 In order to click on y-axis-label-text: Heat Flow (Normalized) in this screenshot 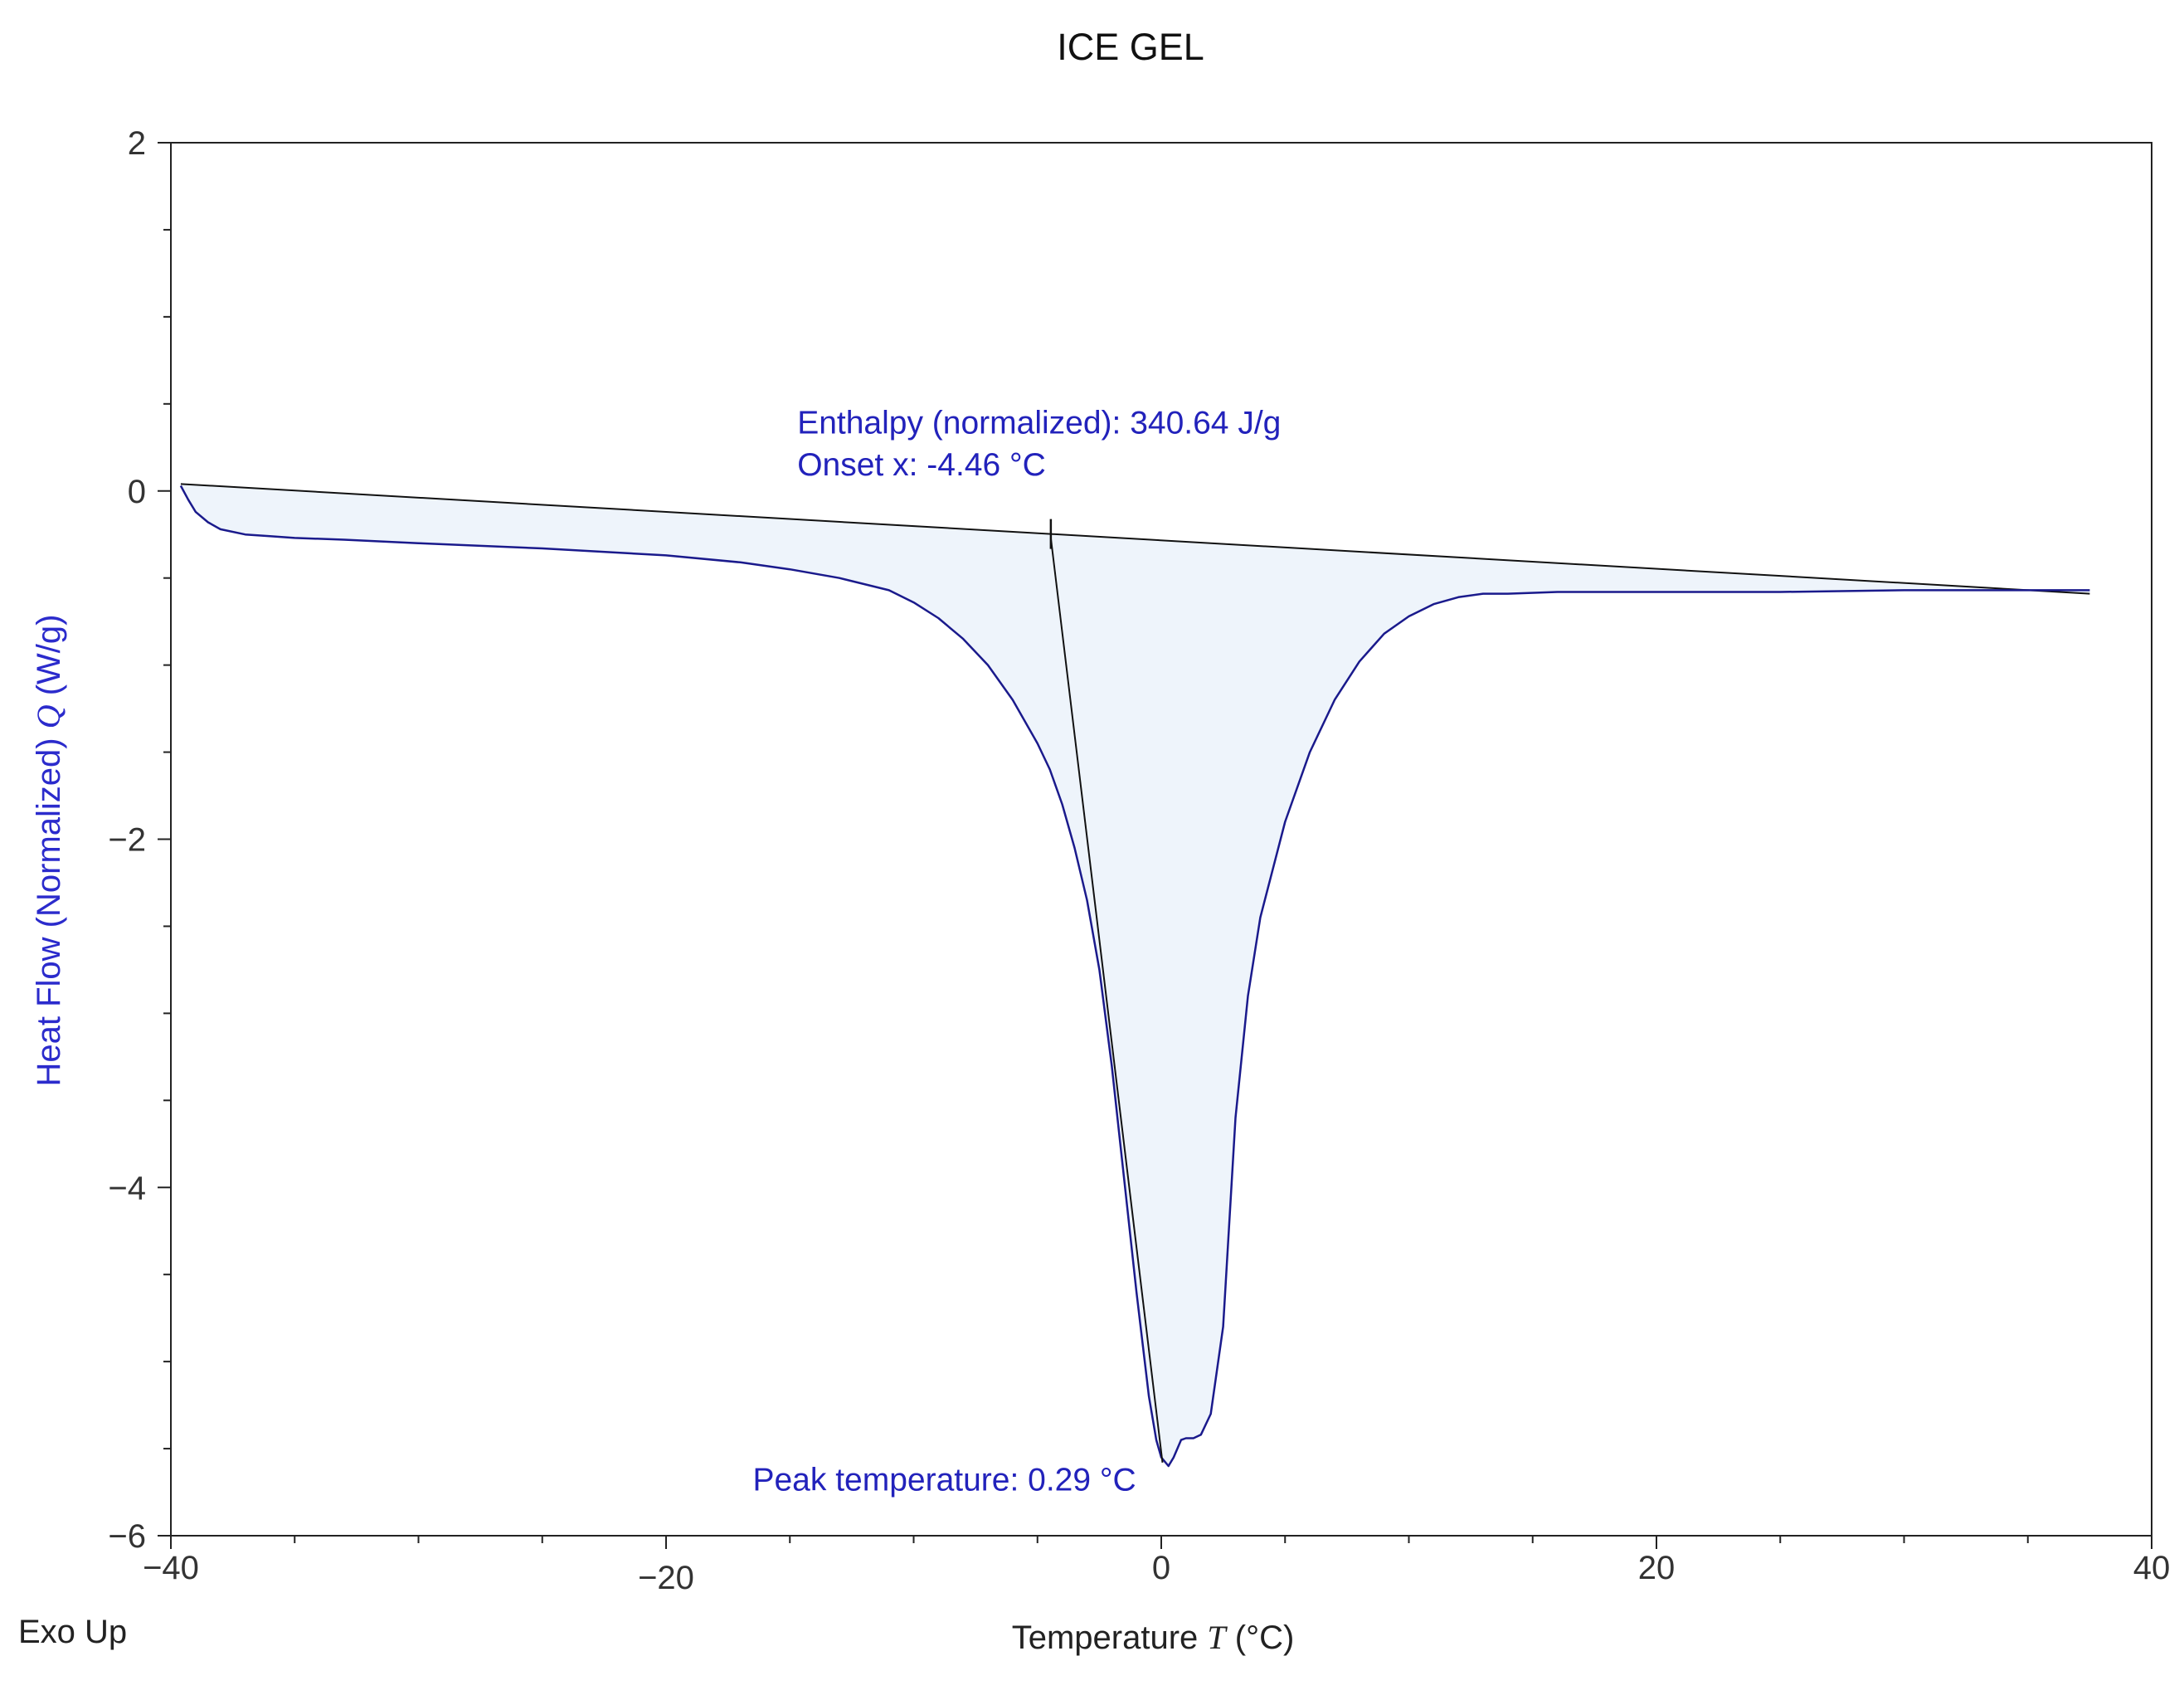, I will do `click(49, 912)`.